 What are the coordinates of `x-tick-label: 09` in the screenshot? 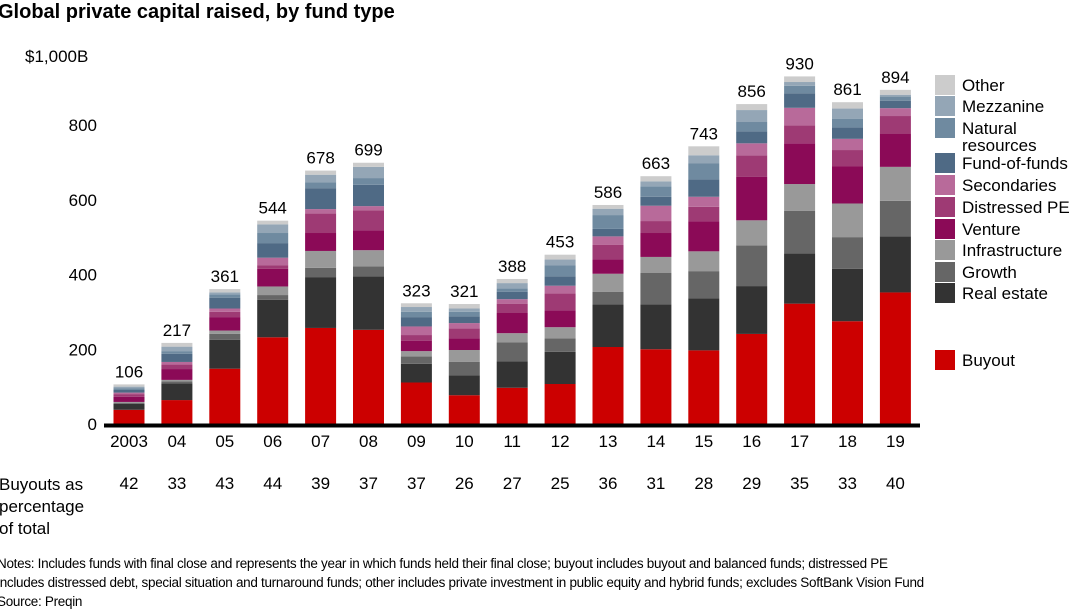 It's located at (416, 441).